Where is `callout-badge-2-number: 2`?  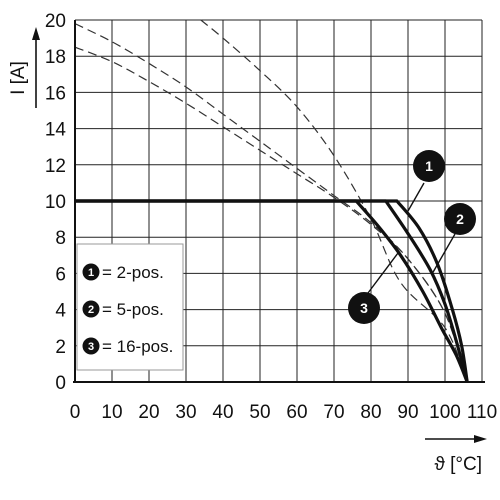 callout-badge-2-number: 2 is located at coordinates (460, 219).